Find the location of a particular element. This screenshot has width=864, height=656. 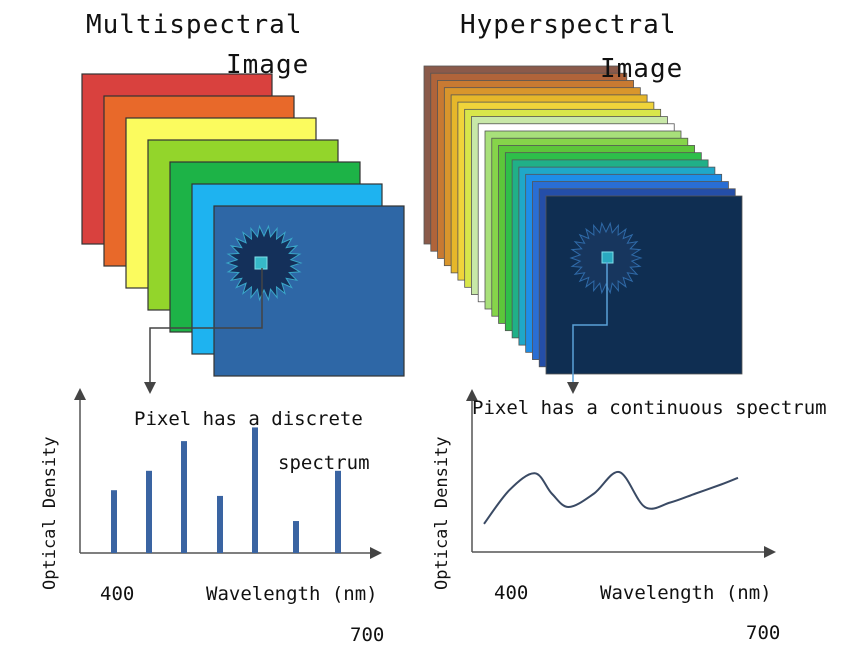

left-x-end-label: 700 is located at coordinates (367, 635).